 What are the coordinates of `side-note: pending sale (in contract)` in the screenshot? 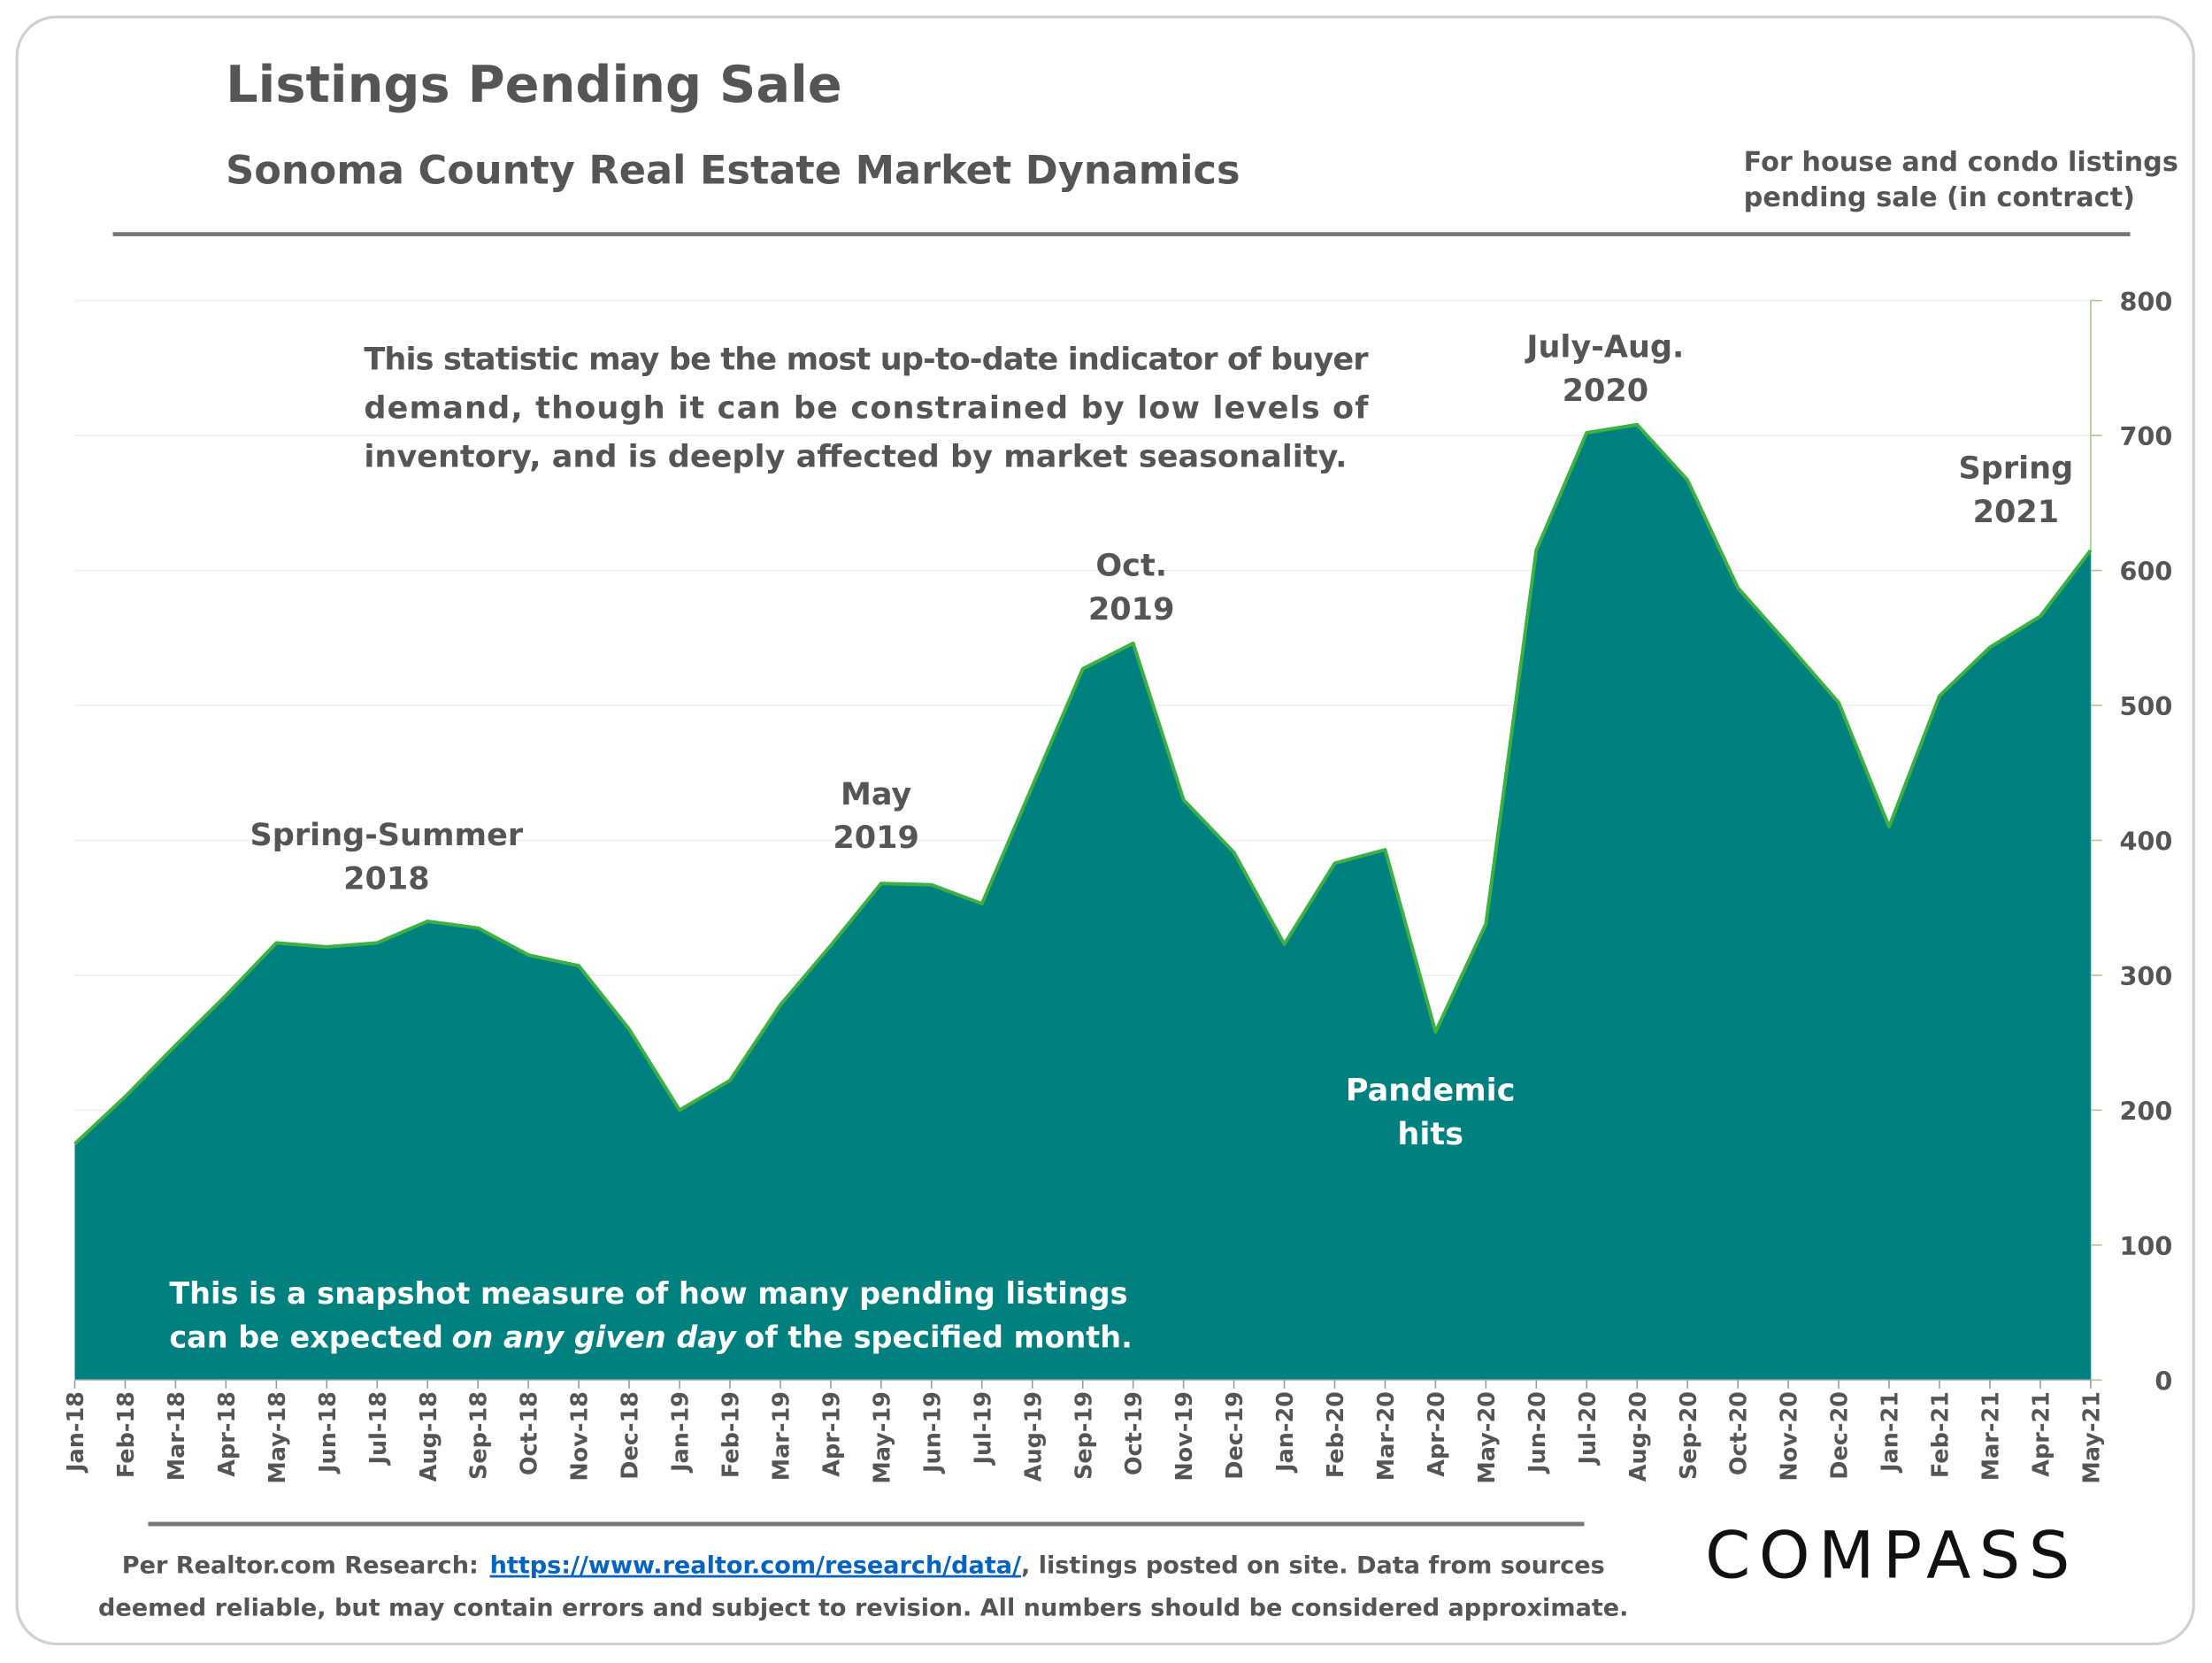 It's located at (1939, 198).